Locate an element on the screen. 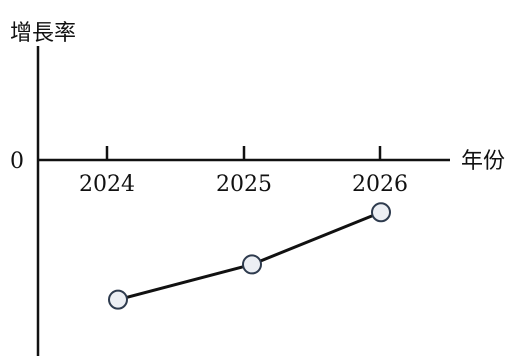 The width and height of the screenshot is (517, 362). y-axis-title: 增長率 is located at coordinates (43, 33).